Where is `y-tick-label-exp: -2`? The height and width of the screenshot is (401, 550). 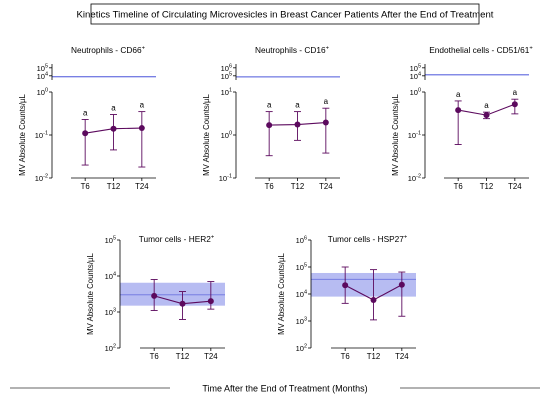
y-tick-label-exp: -2 is located at coordinates (418, 177).